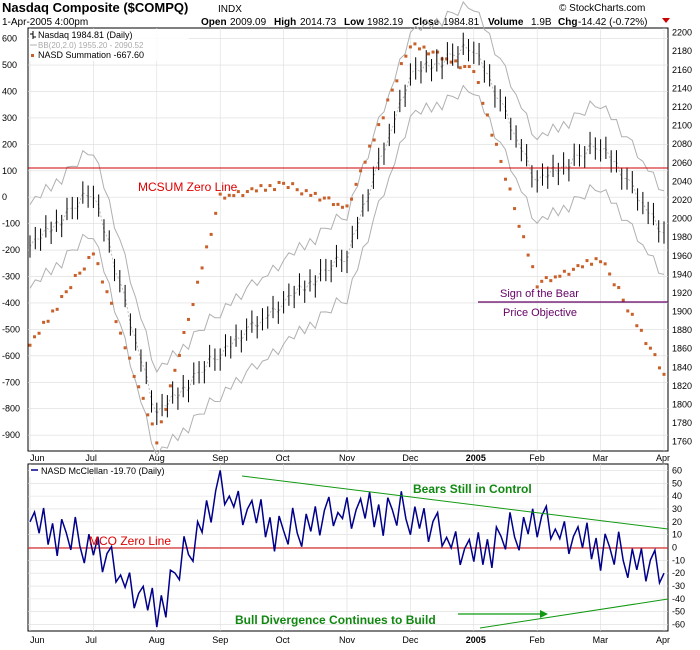  What do you see at coordinates (682, 181) in the screenshot?
I see `right-tick-label: 2040` at bounding box center [682, 181].